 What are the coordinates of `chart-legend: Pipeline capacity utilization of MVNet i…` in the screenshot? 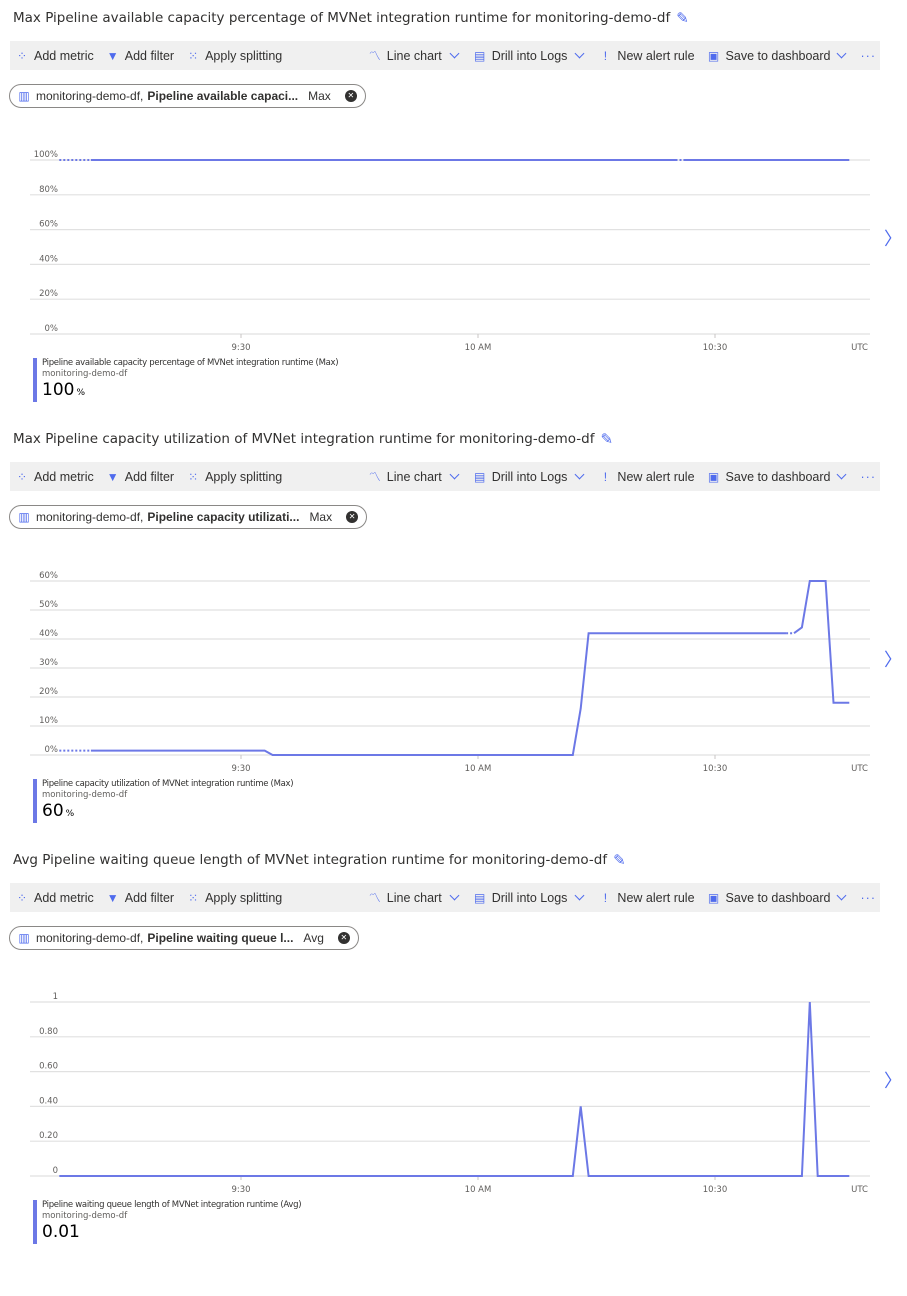 It's located at (163, 801).